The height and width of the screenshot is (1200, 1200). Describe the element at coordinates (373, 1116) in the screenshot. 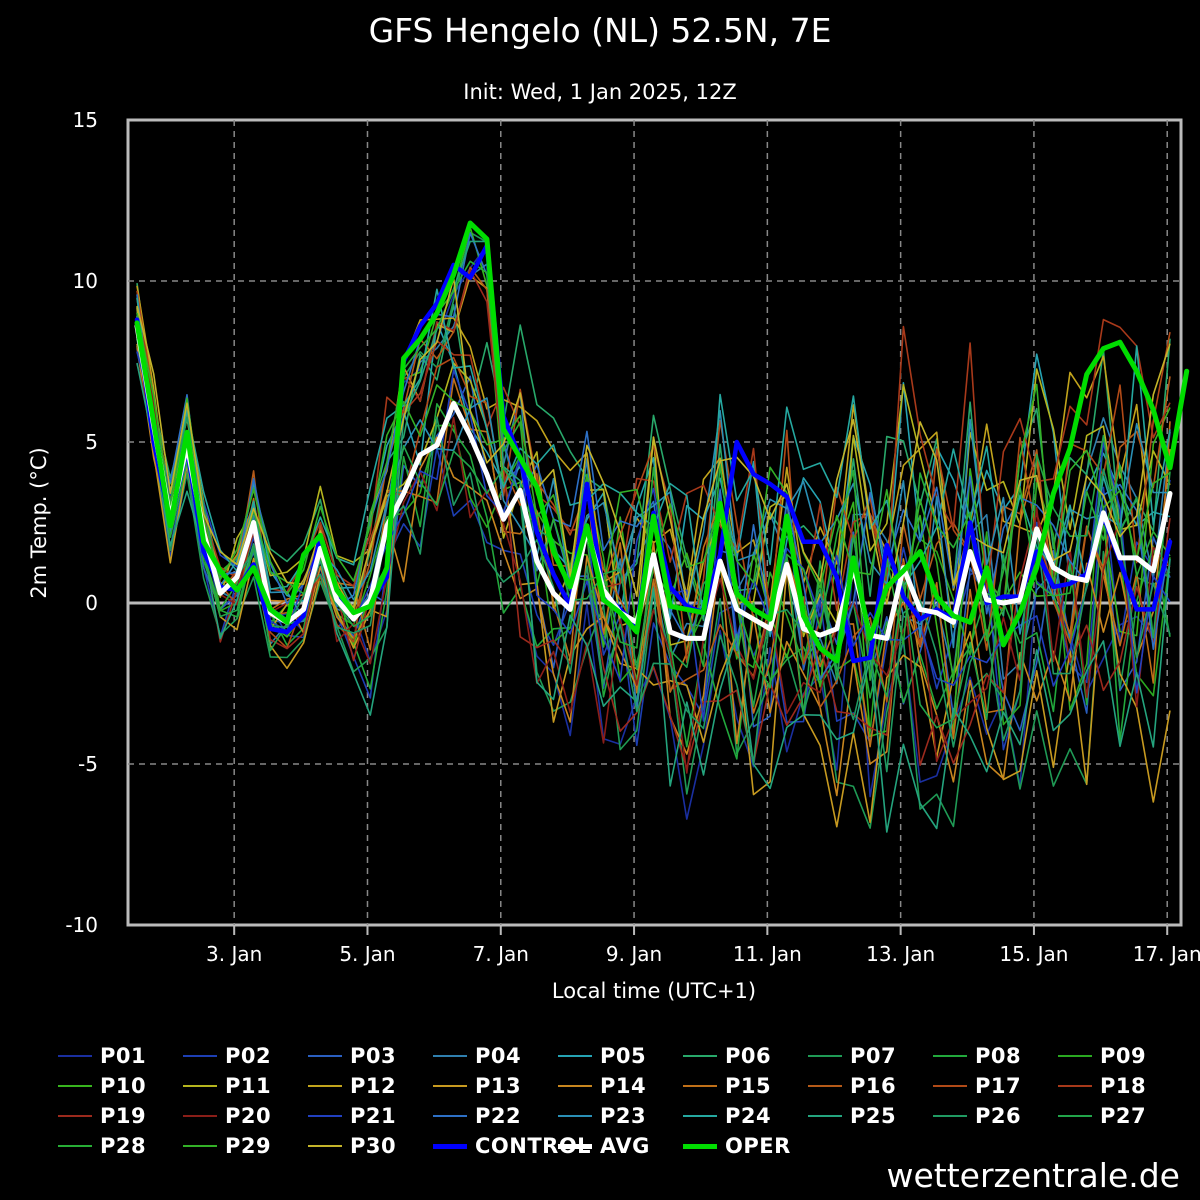

I see `legend-label: P21` at that location.